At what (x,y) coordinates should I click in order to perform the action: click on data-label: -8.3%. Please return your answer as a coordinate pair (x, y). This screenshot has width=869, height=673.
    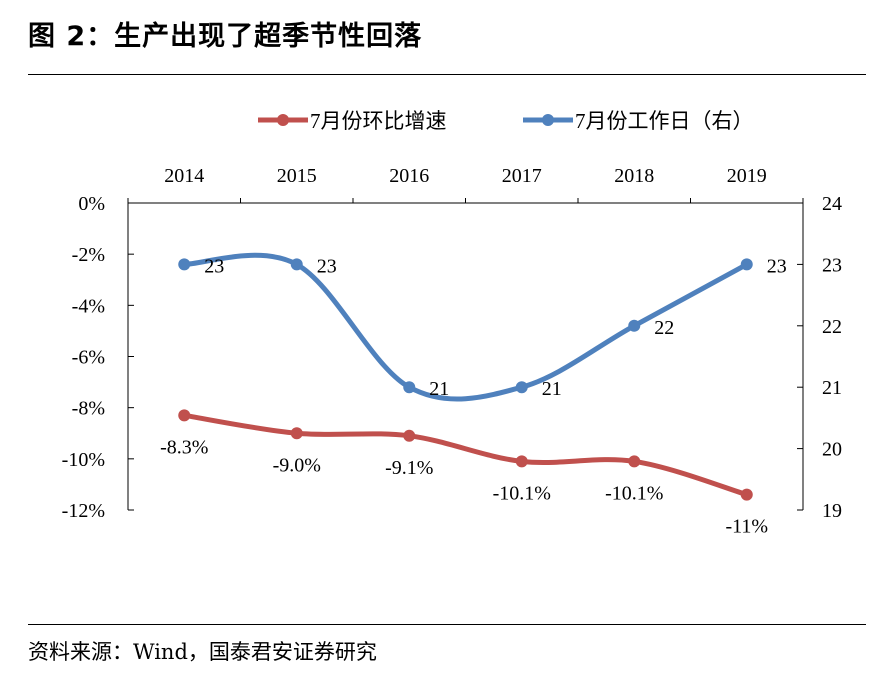
    Looking at the image, I should click on (184, 447).